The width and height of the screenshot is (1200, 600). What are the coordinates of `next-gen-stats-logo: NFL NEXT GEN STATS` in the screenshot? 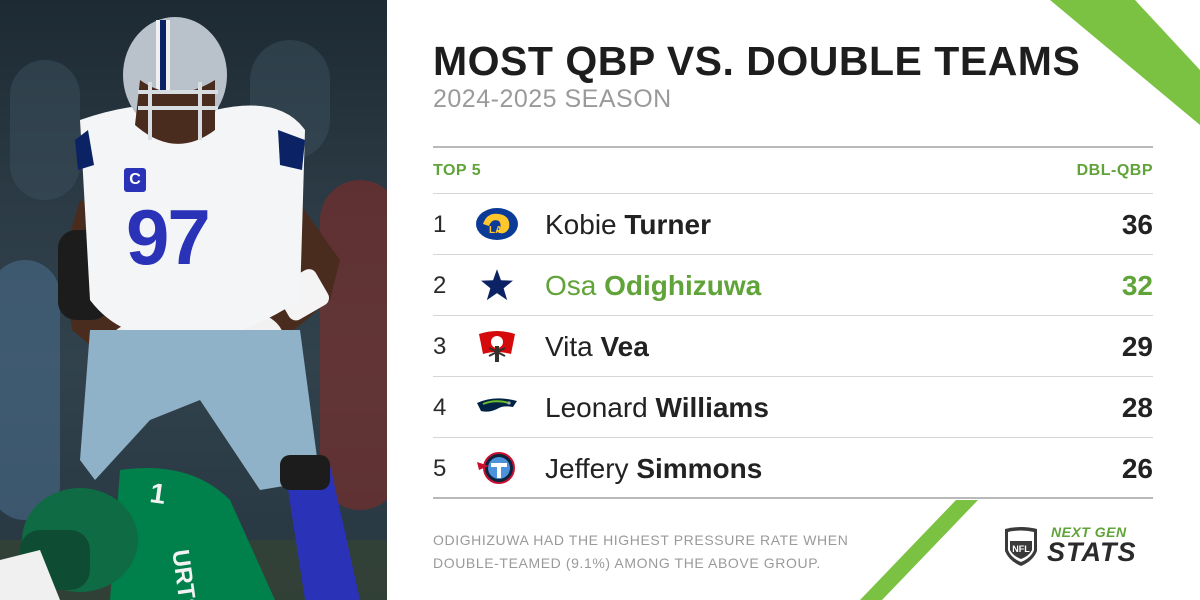 It's located at (1078, 546).